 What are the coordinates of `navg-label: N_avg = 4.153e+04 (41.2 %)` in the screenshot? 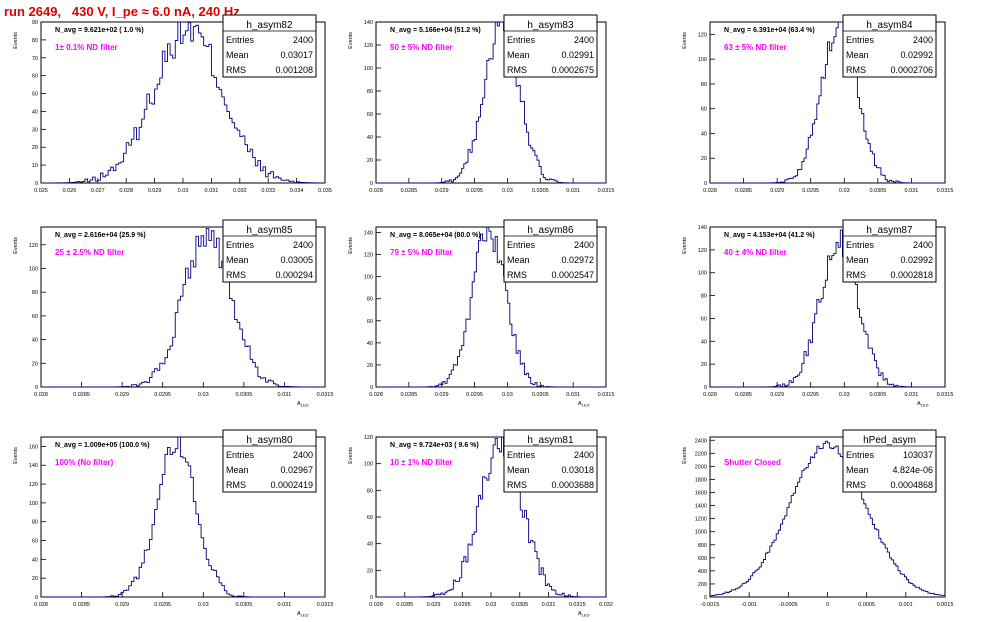 It's located at (769, 235).